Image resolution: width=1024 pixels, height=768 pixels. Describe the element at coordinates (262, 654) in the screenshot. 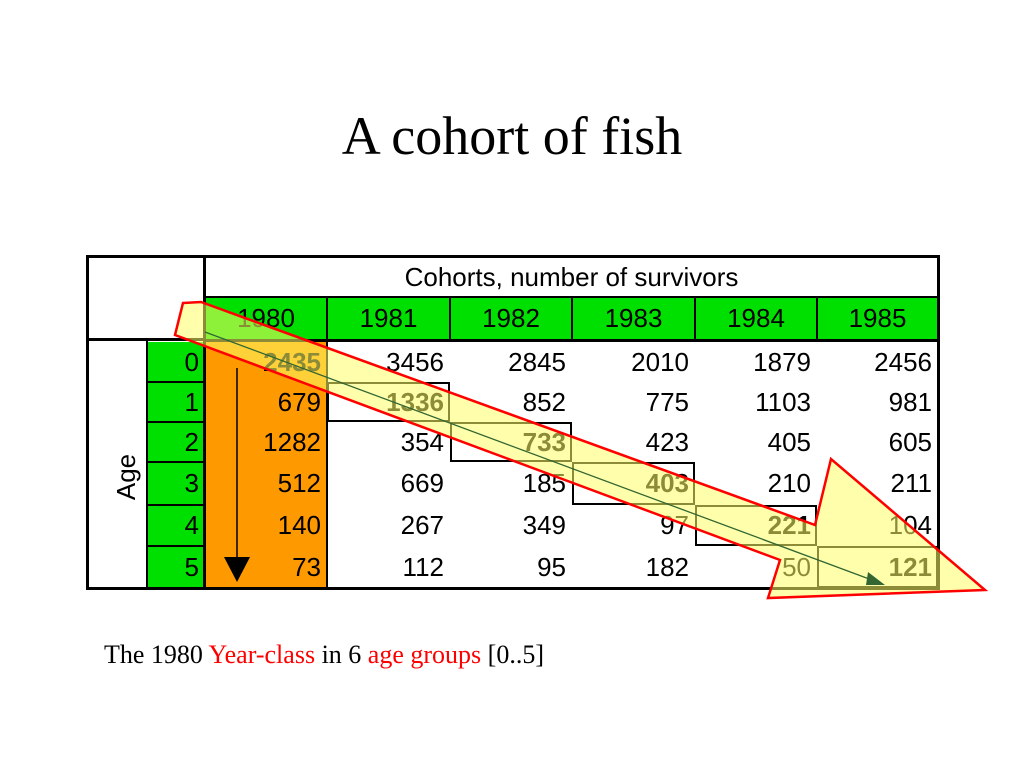

I see `caption-year-class: Year-class` at that location.